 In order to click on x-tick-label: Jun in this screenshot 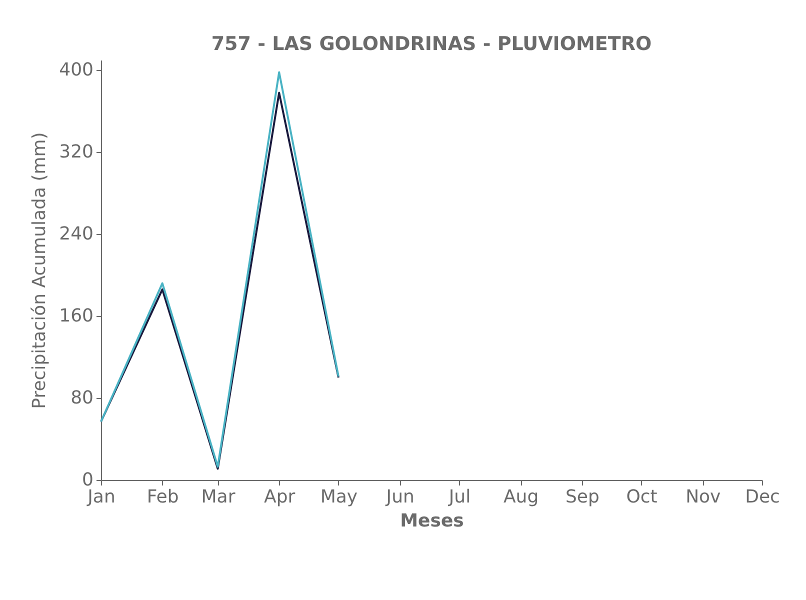, I will do `click(399, 497)`.